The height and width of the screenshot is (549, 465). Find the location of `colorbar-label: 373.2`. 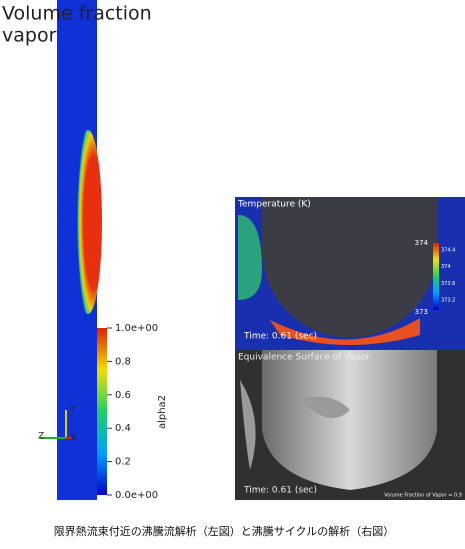

colorbar-label: 373.2 is located at coordinates (448, 301).